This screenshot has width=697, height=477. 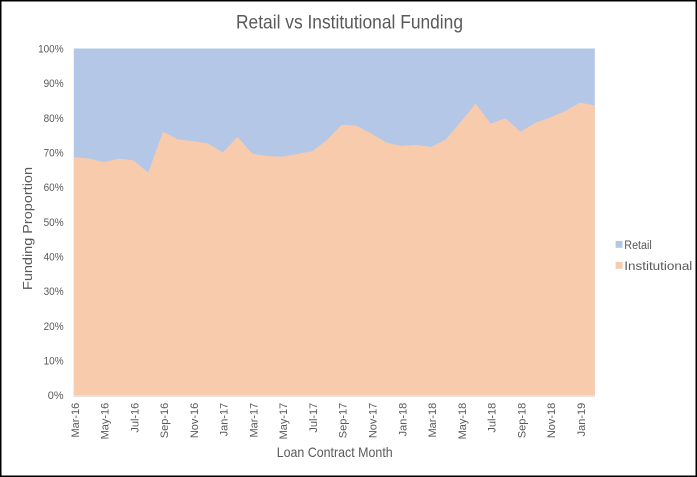 I want to click on svg-text: 40%, so click(x=54, y=258).